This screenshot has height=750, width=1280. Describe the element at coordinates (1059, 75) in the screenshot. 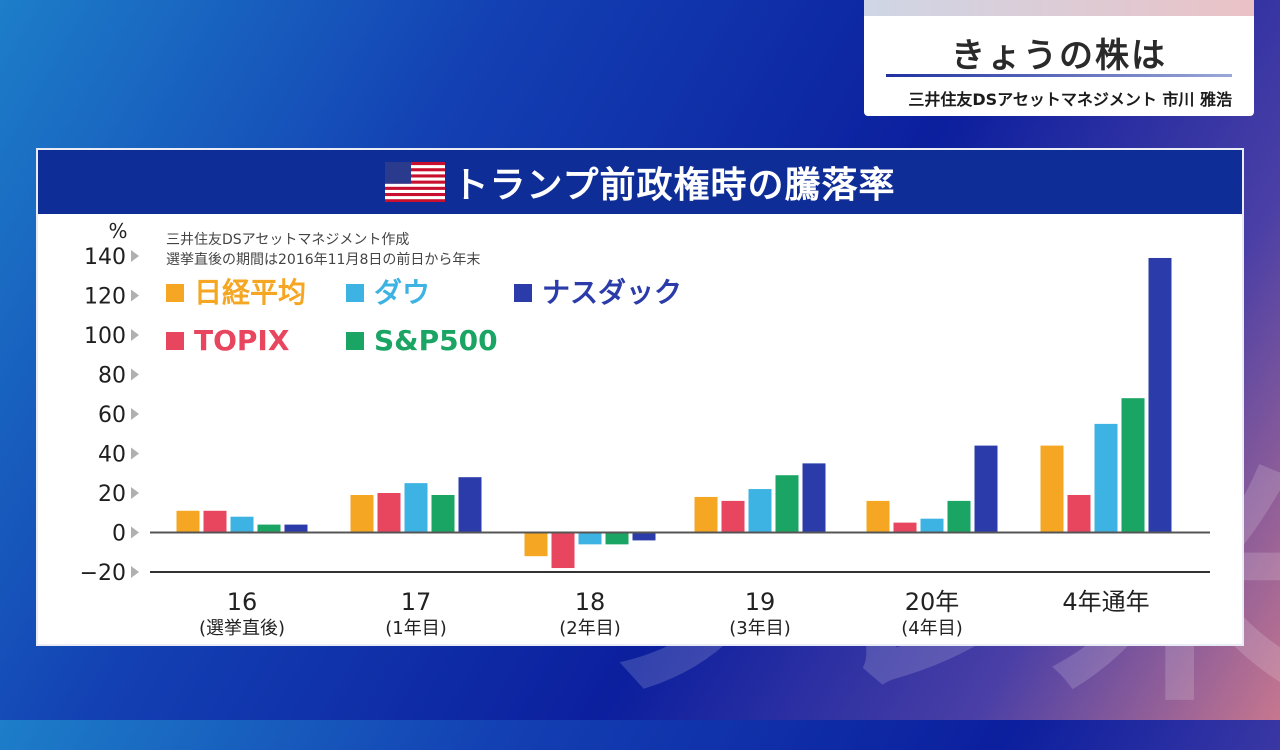

I see `title-divider` at that location.